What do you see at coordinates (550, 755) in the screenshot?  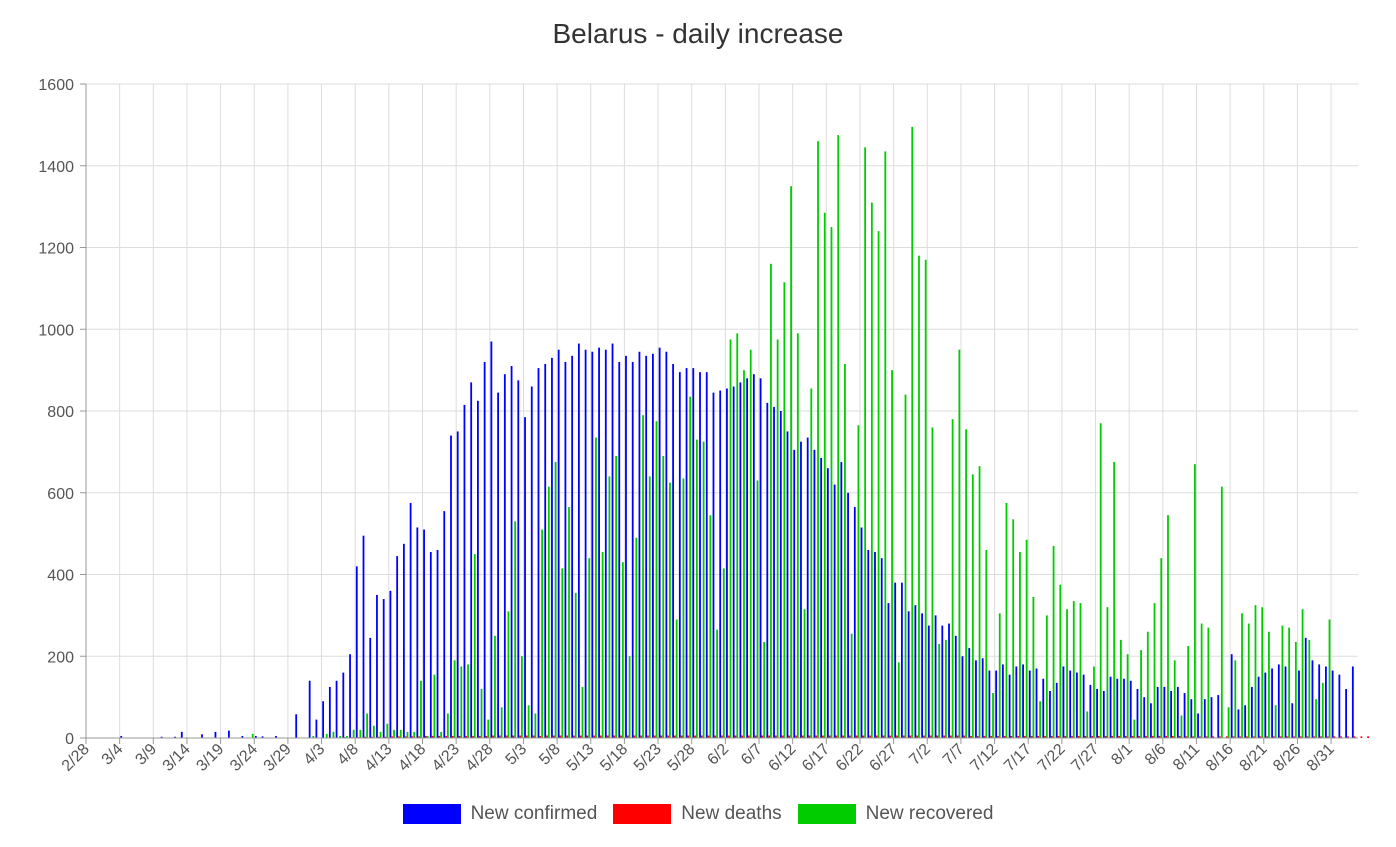 I see `x-tick-label: 5/8` at bounding box center [550, 755].